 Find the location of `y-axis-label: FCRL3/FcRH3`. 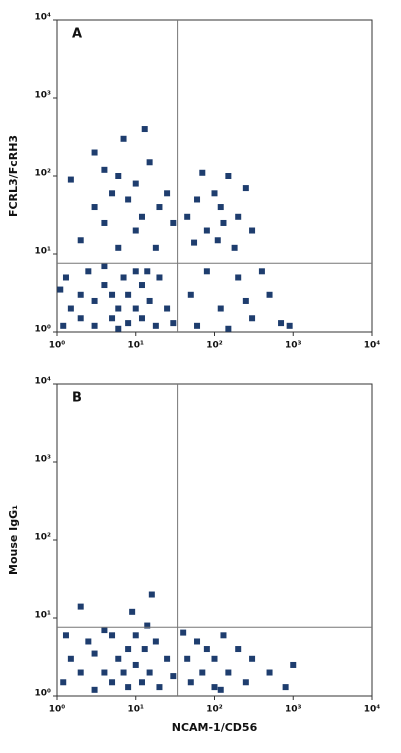

y-axis-label: FCRL3/FcRH3 is located at coordinates (13, 176).